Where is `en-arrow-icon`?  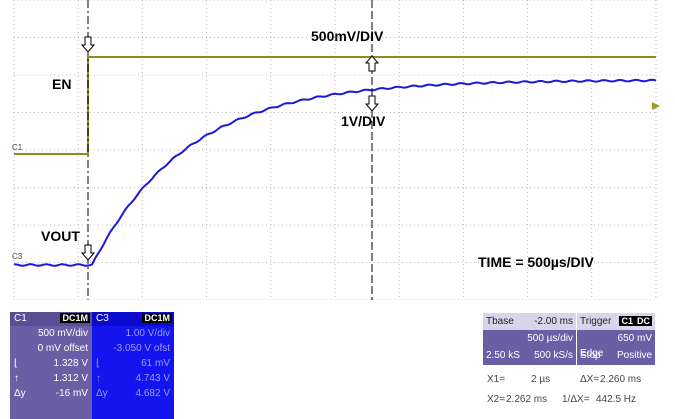 en-arrow-icon is located at coordinates (88, 44).